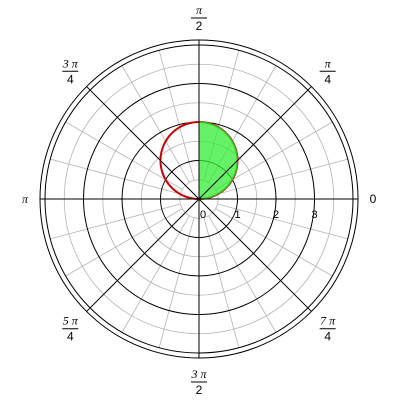 The width and height of the screenshot is (400, 400). Describe the element at coordinates (314, 215) in the screenshot. I see `radial-tick-label: 3` at that location.